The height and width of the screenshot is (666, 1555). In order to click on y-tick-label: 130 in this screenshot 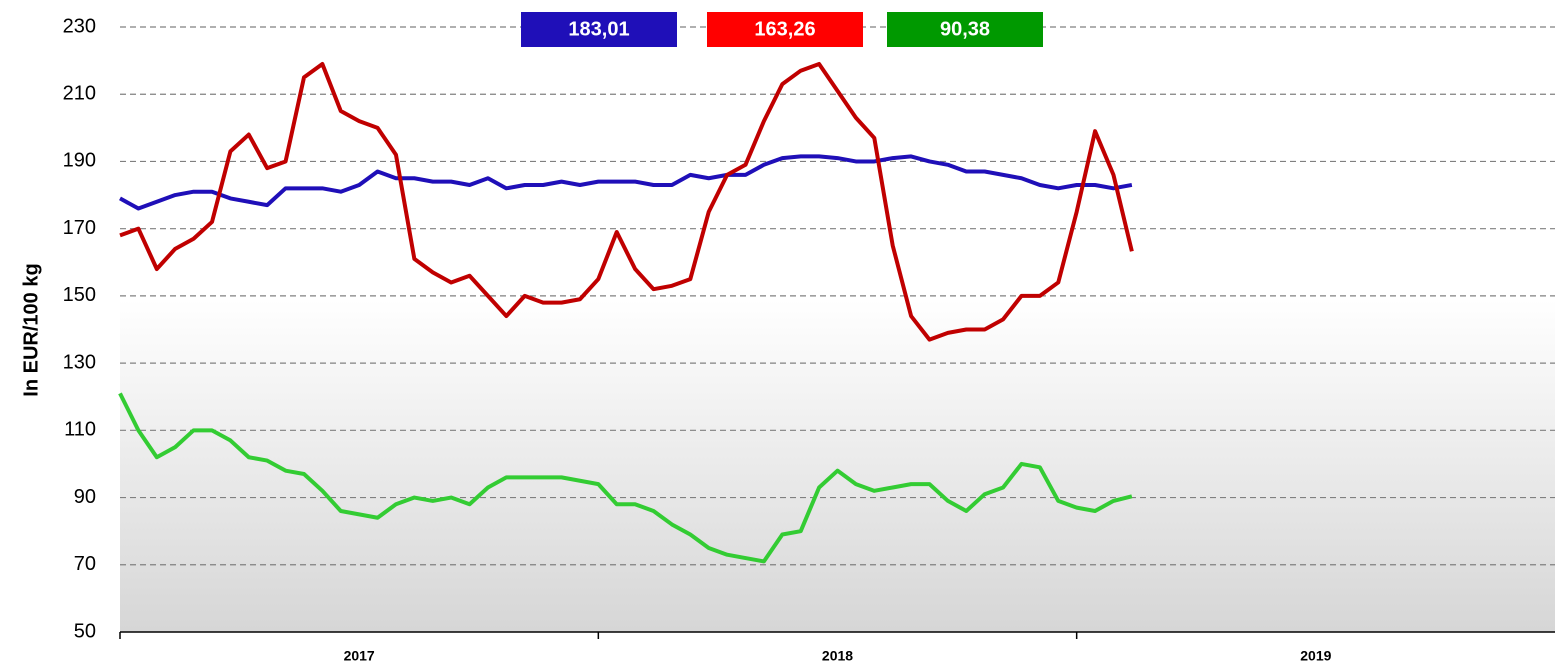, I will do `click(79, 362)`.